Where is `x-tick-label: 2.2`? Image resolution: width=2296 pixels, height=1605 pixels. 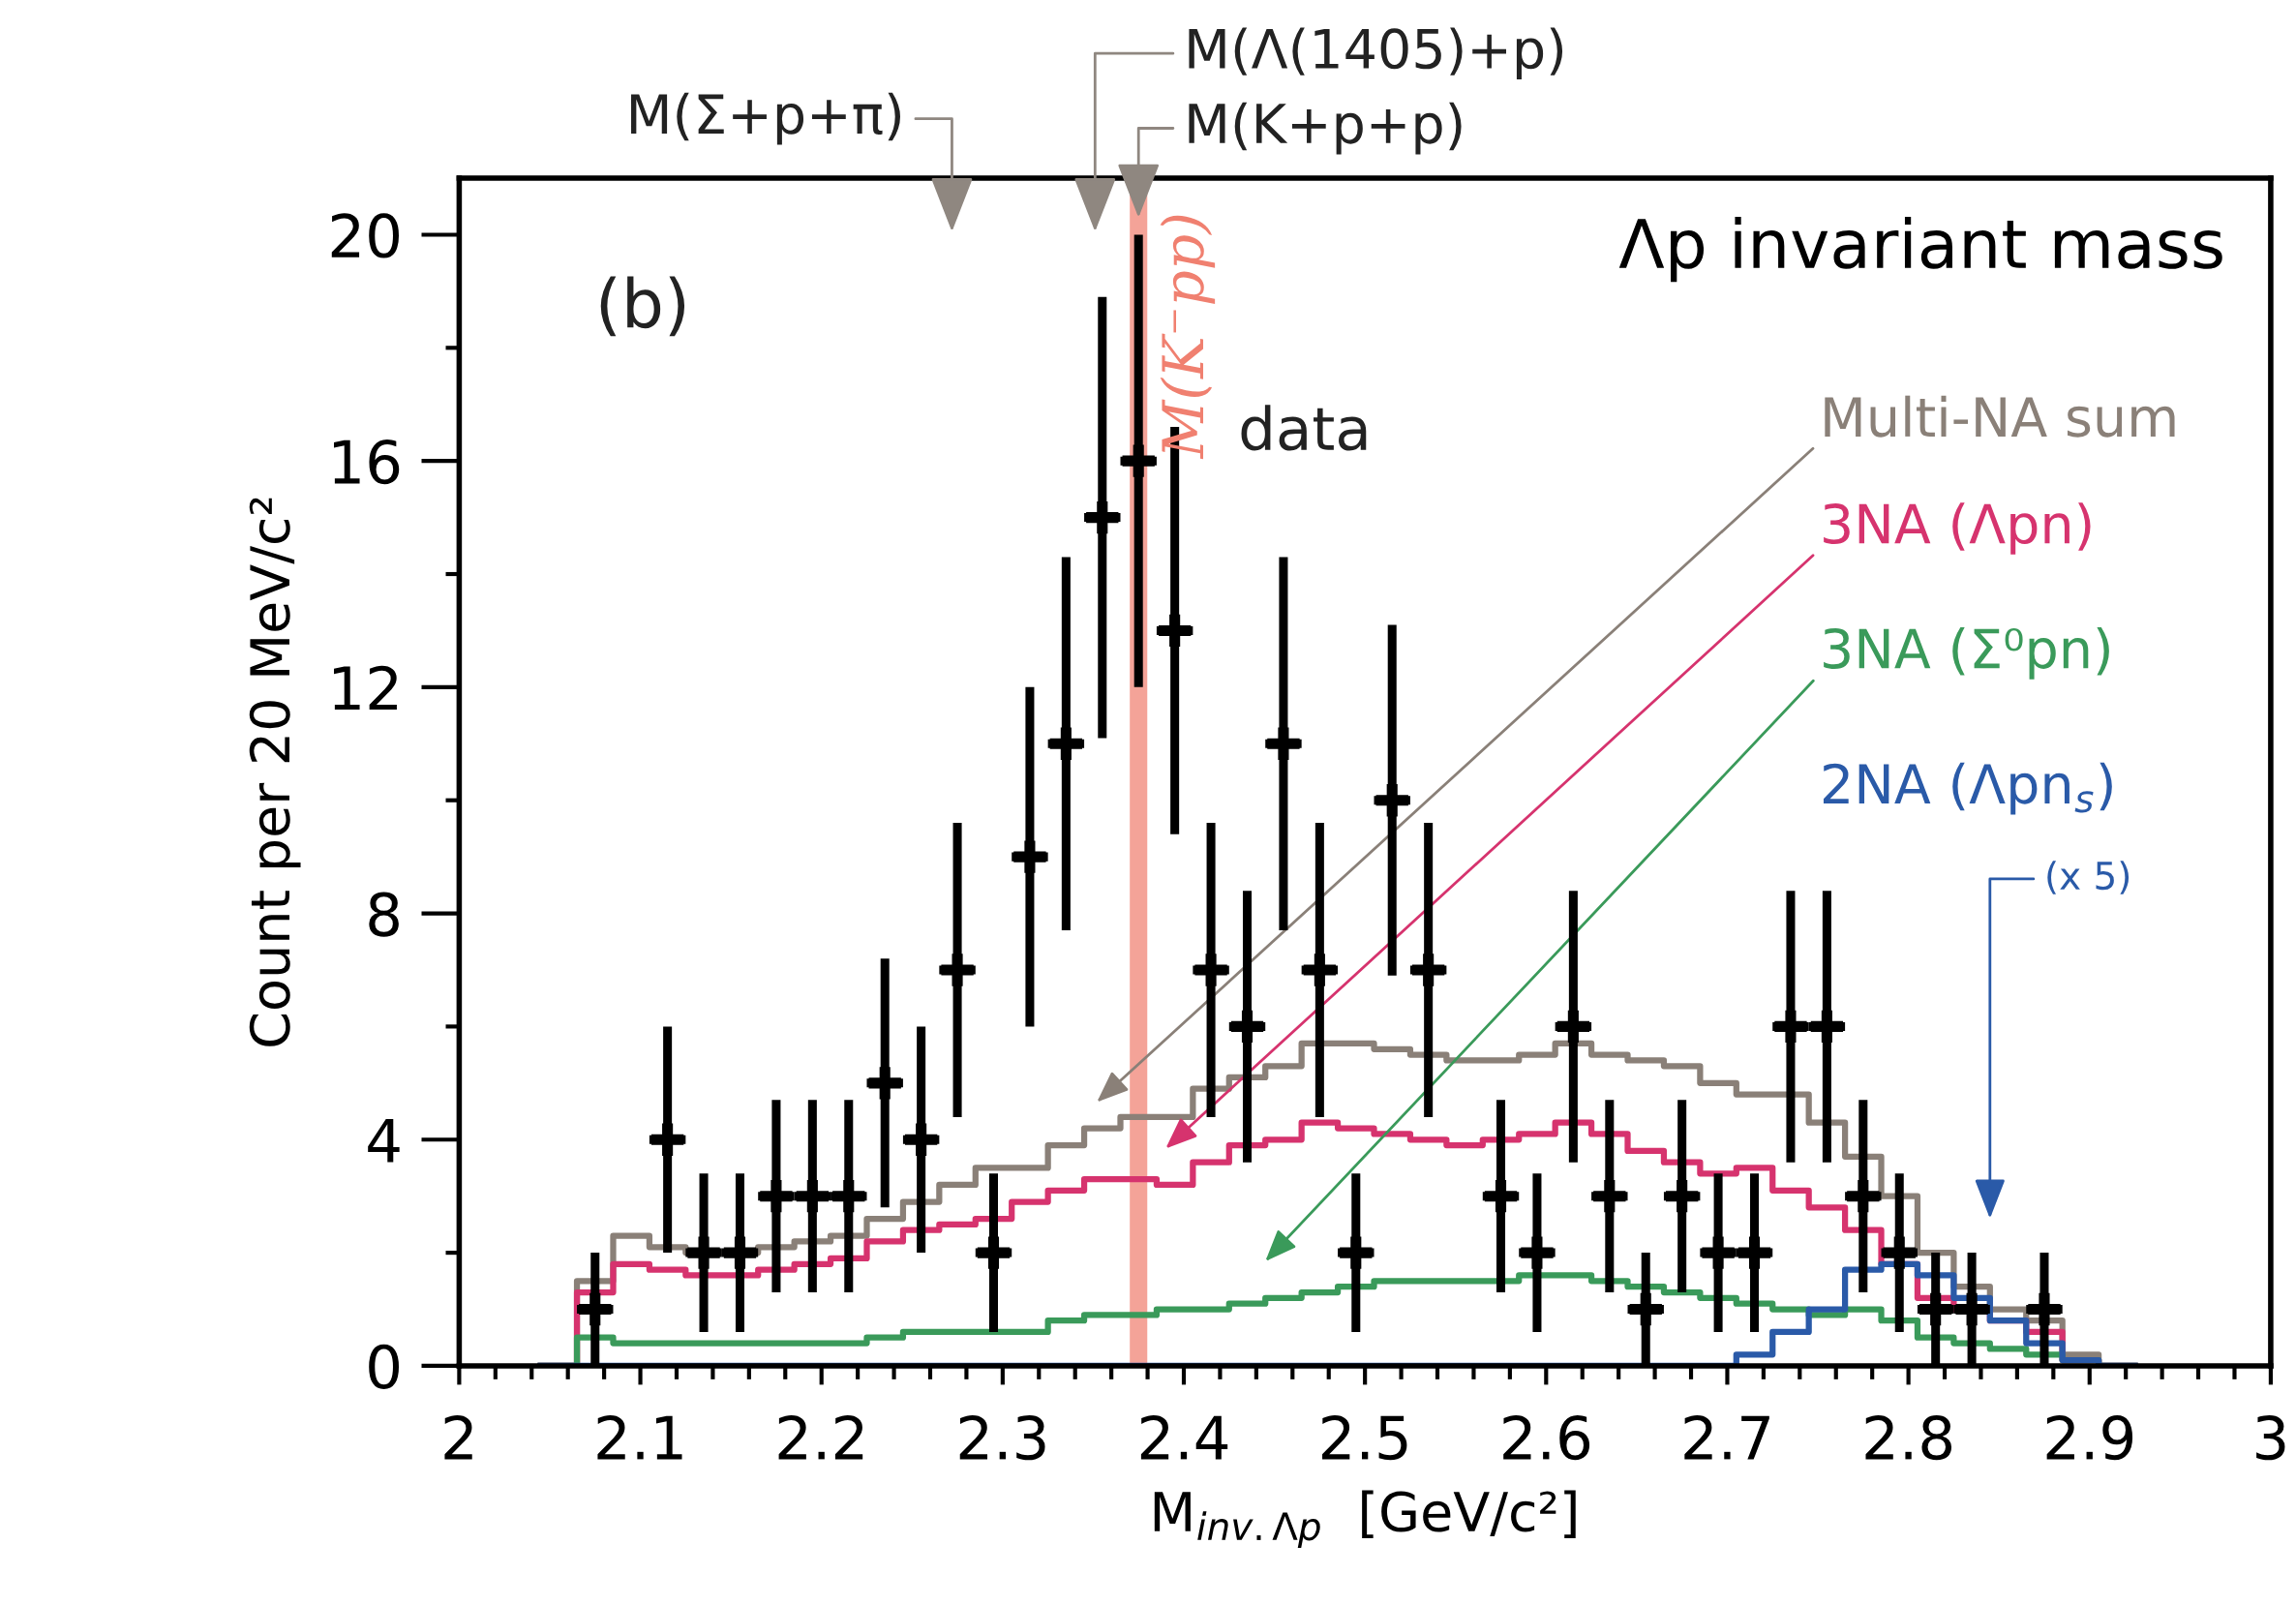 x-tick-label: 2.2 is located at coordinates (820, 1437).